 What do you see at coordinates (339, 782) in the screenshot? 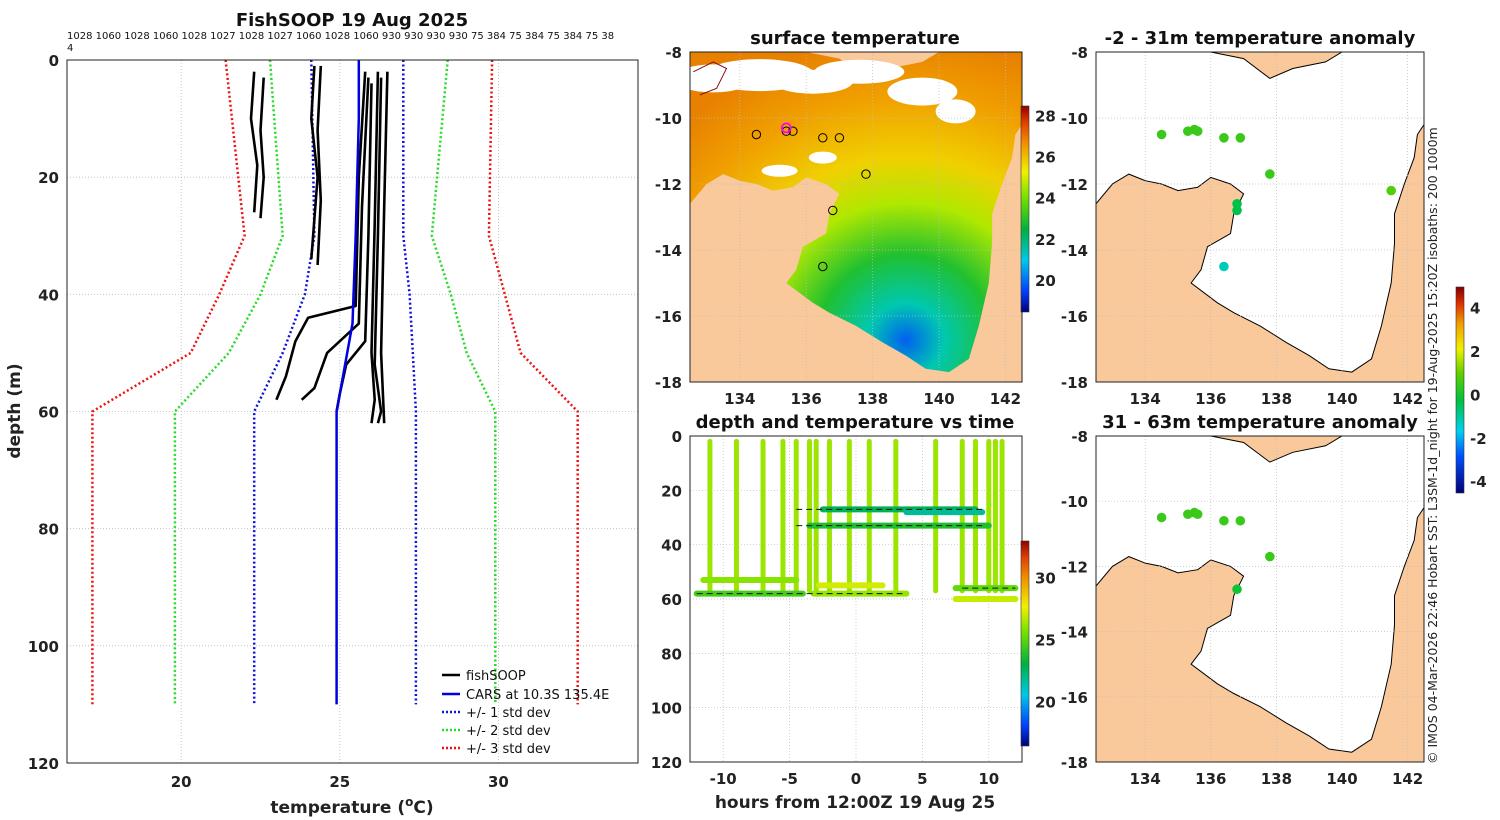
I see `profile-xtick-label: 25` at bounding box center [339, 782].